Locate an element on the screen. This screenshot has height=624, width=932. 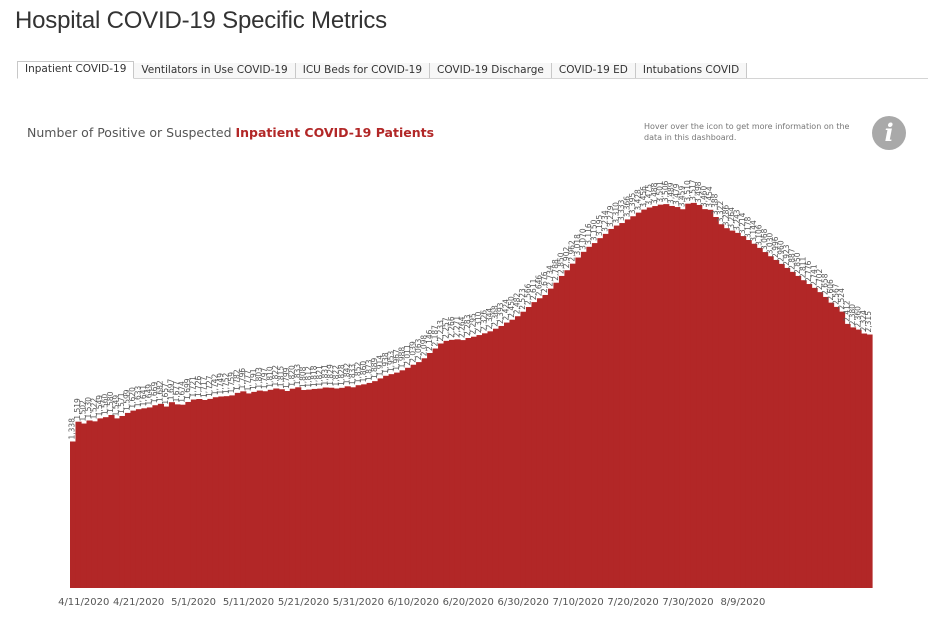
tab-inpatient-covid-19: Inpatient COVID-19 is located at coordinates (76, 70).